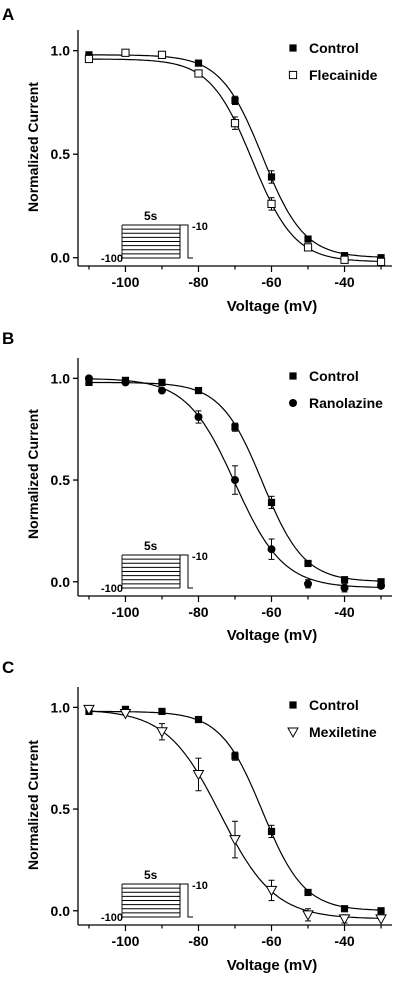 The image size is (406, 986). What do you see at coordinates (61, 378) in the screenshot?
I see `panel-b-ytick-label-2: 1.0` at bounding box center [61, 378].